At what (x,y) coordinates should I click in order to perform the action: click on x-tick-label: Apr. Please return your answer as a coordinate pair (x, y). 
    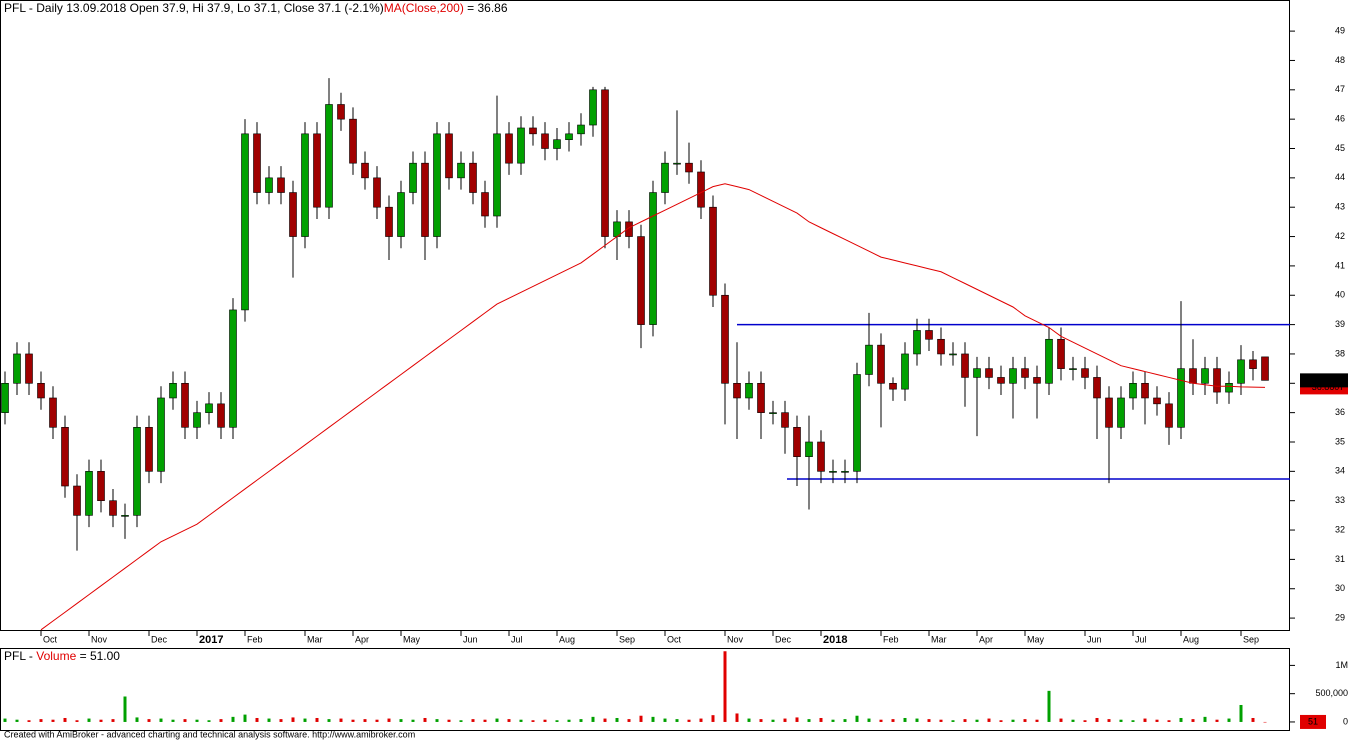
    Looking at the image, I should click on (986, 639).